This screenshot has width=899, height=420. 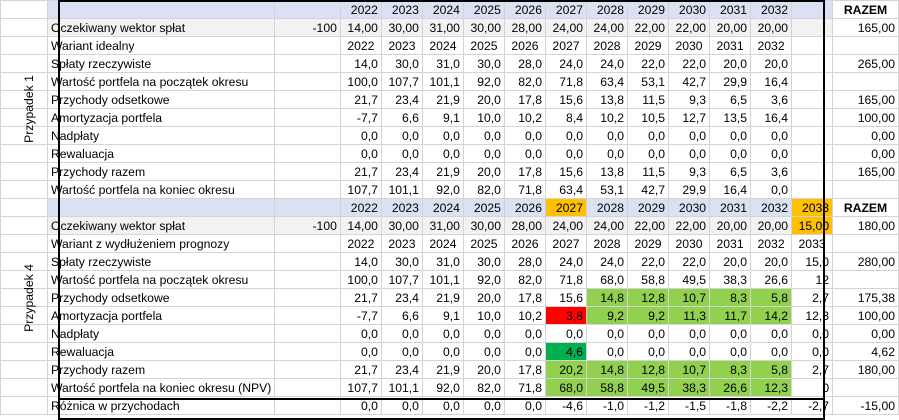 What do you see at coordinates (524, 189) in the screenshot?
I see `value-cell: 71,8` at bounding box center [524, 189].